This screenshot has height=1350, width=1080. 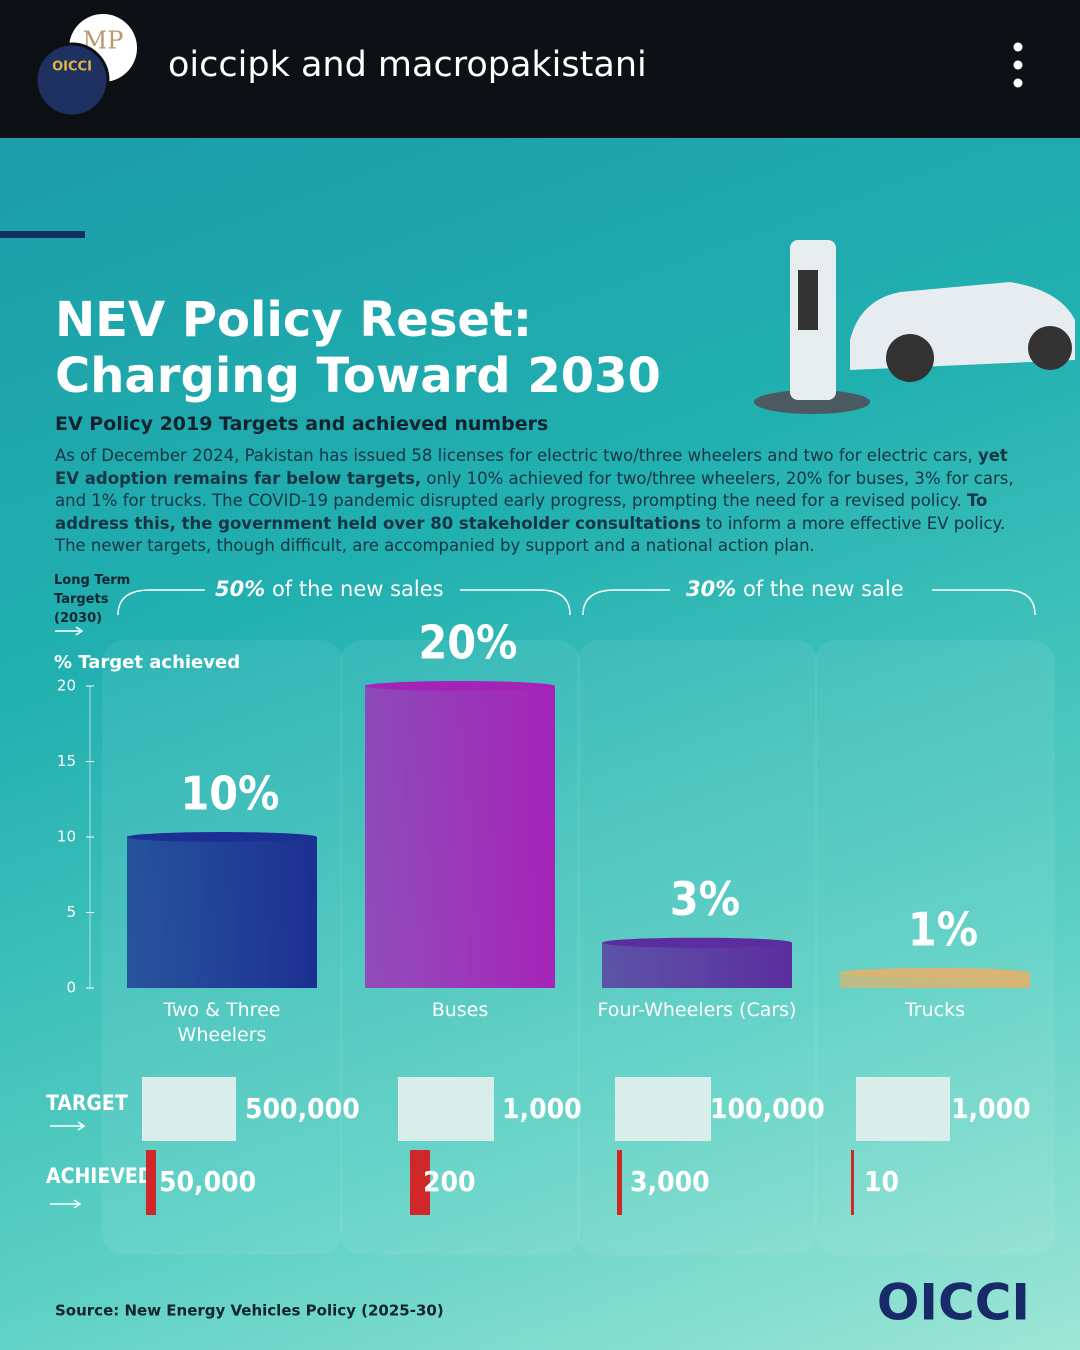 What do you see at coordinates (953, 1303) in the screenshot?
I see `logo: OICCI` at bounding box center [953, 1303].